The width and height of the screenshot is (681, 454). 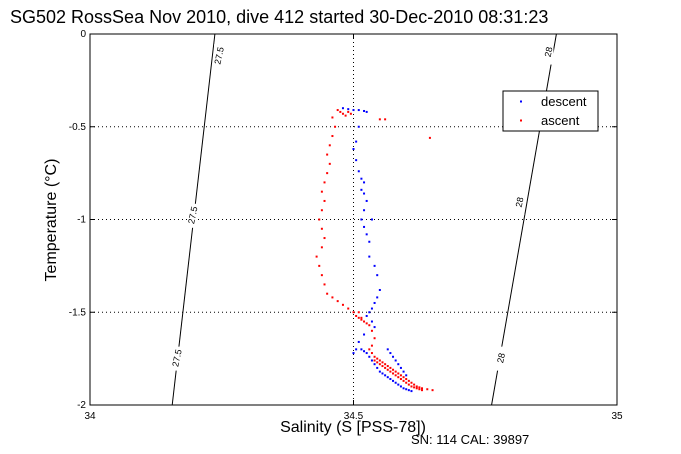 What do you see at coordinates (521, 101) in the screenshot?
I see `legend-marker-descent` at bounding box center [521, 101].